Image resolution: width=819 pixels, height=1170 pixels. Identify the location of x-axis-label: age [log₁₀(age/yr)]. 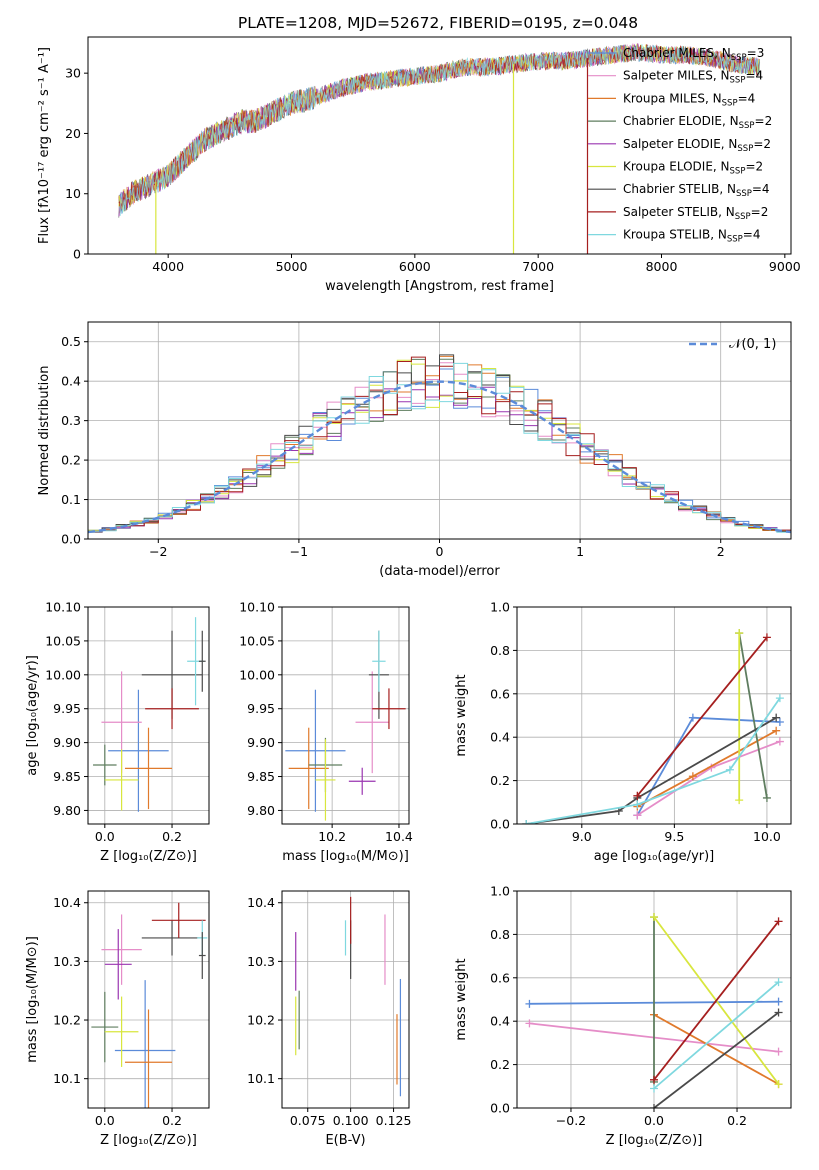
(654, 856).